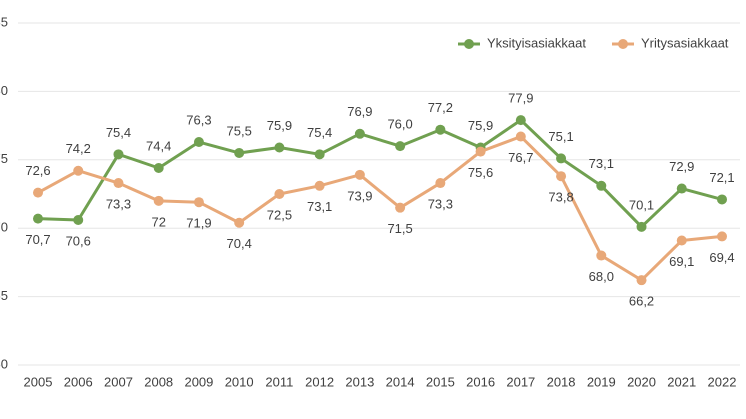 This screenshot has width=746, height=419. I want to click on x-tick-label: 2020, so click(641, 381).